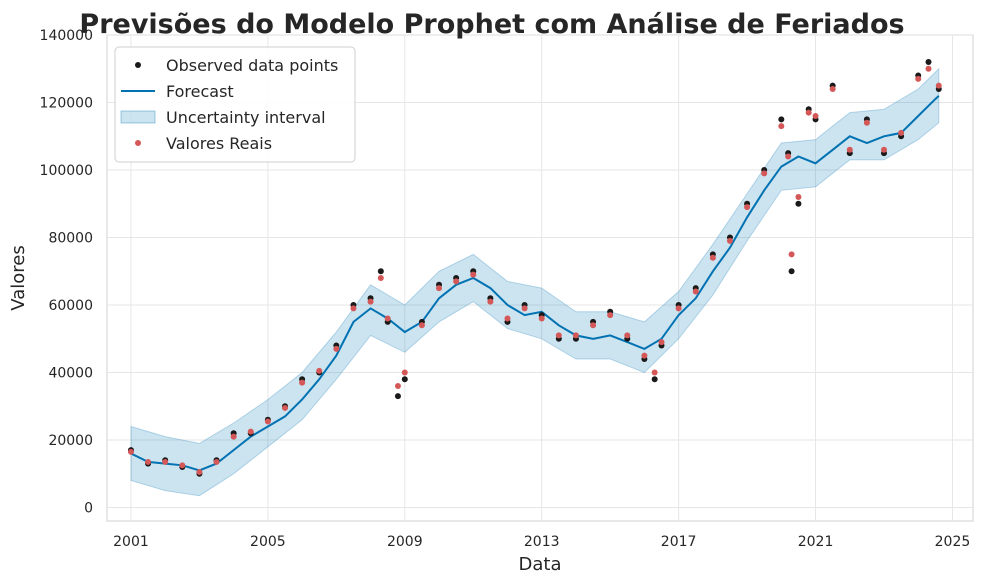 This screenshot has width=984, height=584. What do you see at coordinates (18, 277) in the screenshot?
I see `y-axis-label: Valores` at bounding box center [18, 277].